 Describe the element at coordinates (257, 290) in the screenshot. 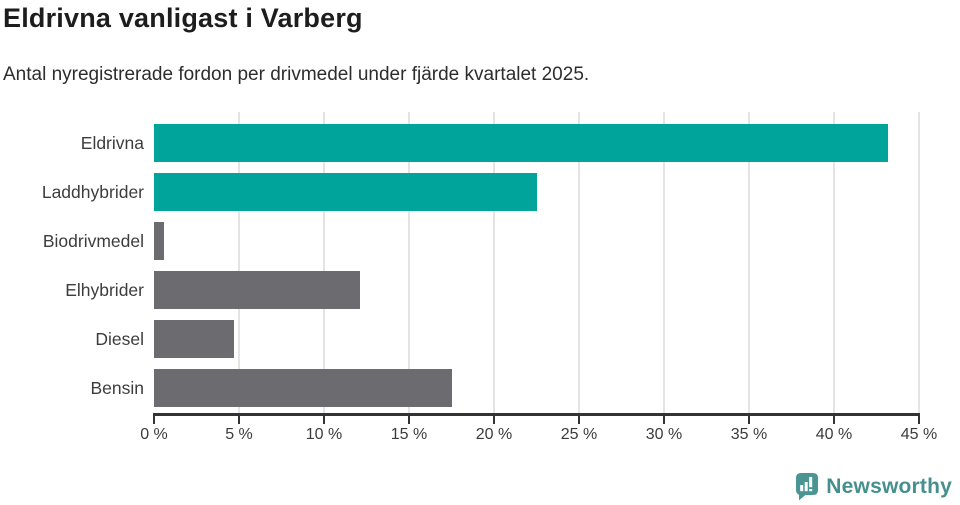

I see `bar-elhybrider` at that location.